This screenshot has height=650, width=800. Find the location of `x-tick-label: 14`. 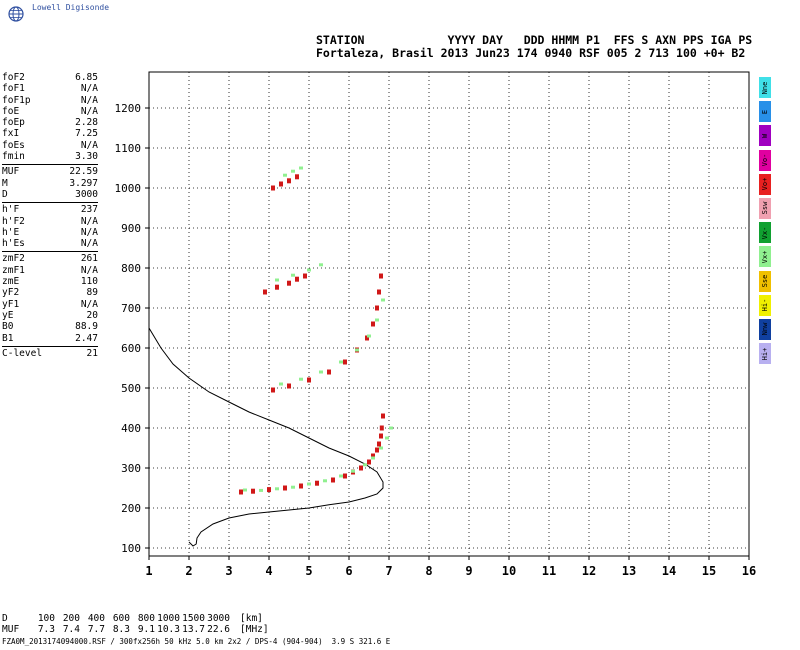

x-tick-label: 14 is located at coordinates (669, 571).